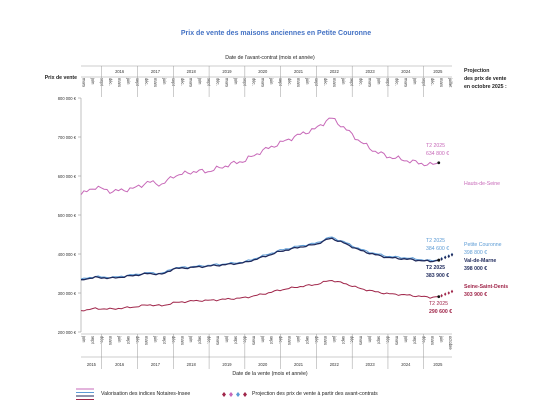  What do you see at coordinates (450, 82) in the screenshot?
I see `top-month-label: juillet` at bounding box center [450, 82].